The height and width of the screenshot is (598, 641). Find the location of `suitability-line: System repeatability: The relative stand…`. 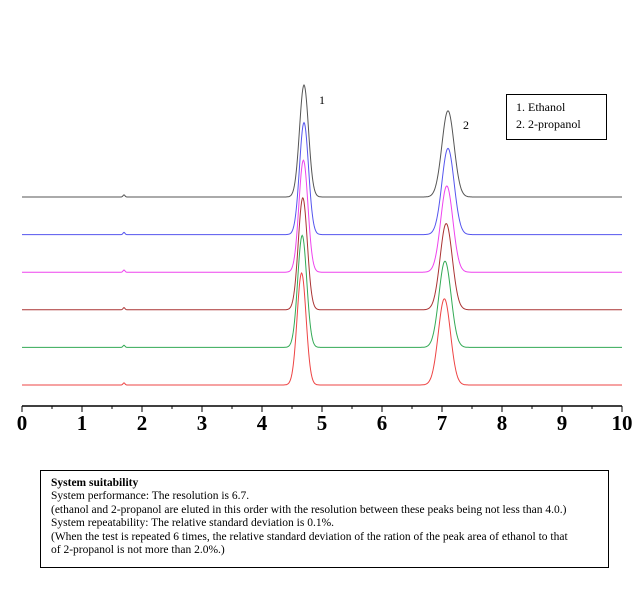

suitability-line: System repeatability: The relative stand… is located at coordinates (193, 523).